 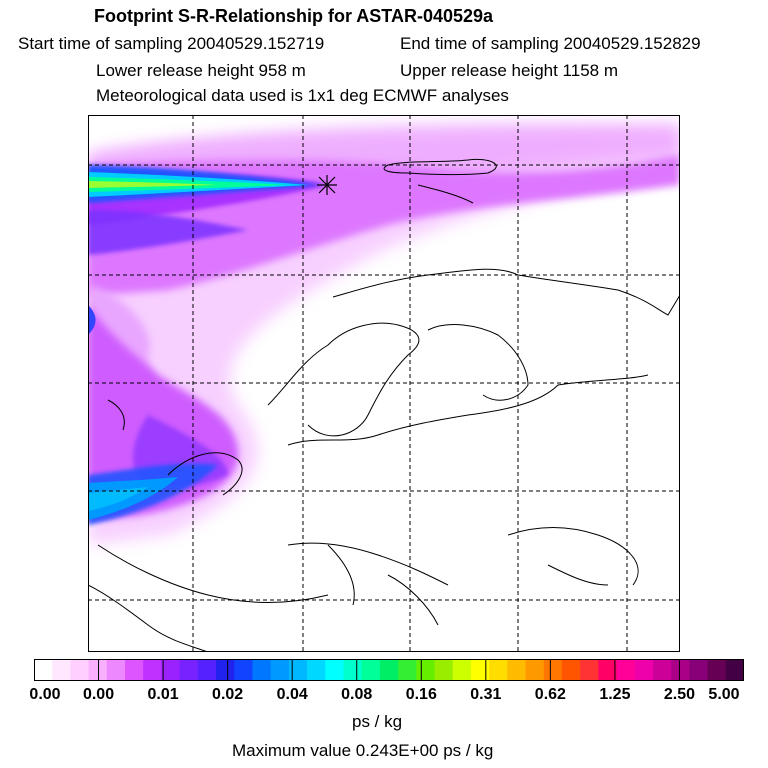 What do you see at coordinates (163, 694) in the screenshot?
I see `colorbar-tick-label: 0.01` at bounding box center [163, 694].